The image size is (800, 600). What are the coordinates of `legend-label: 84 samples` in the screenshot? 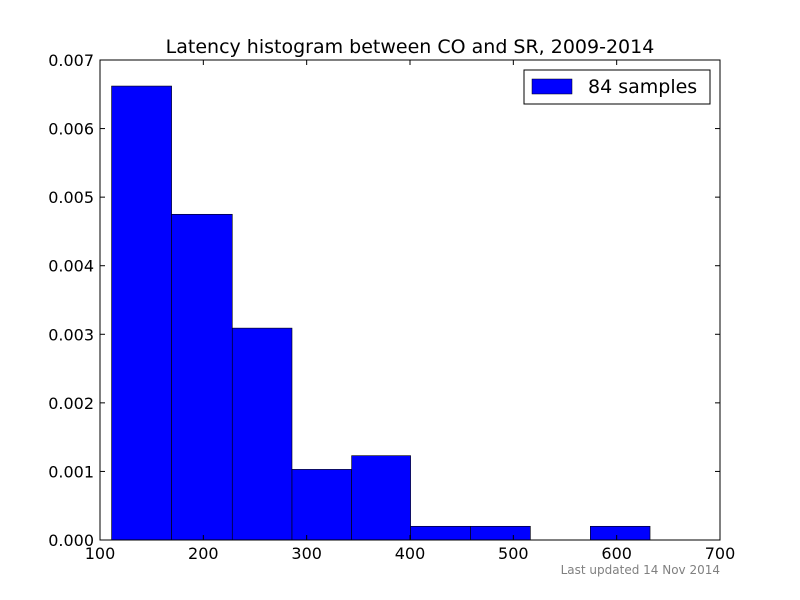 It's located at (642, 87).